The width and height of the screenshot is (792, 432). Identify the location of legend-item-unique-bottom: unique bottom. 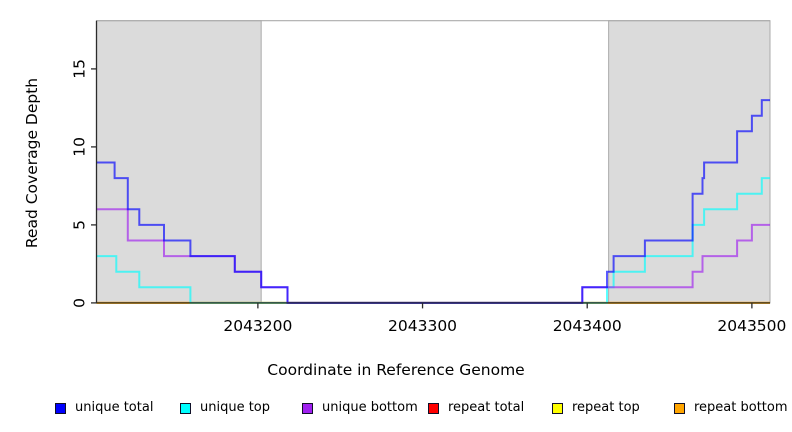
(360, 408).